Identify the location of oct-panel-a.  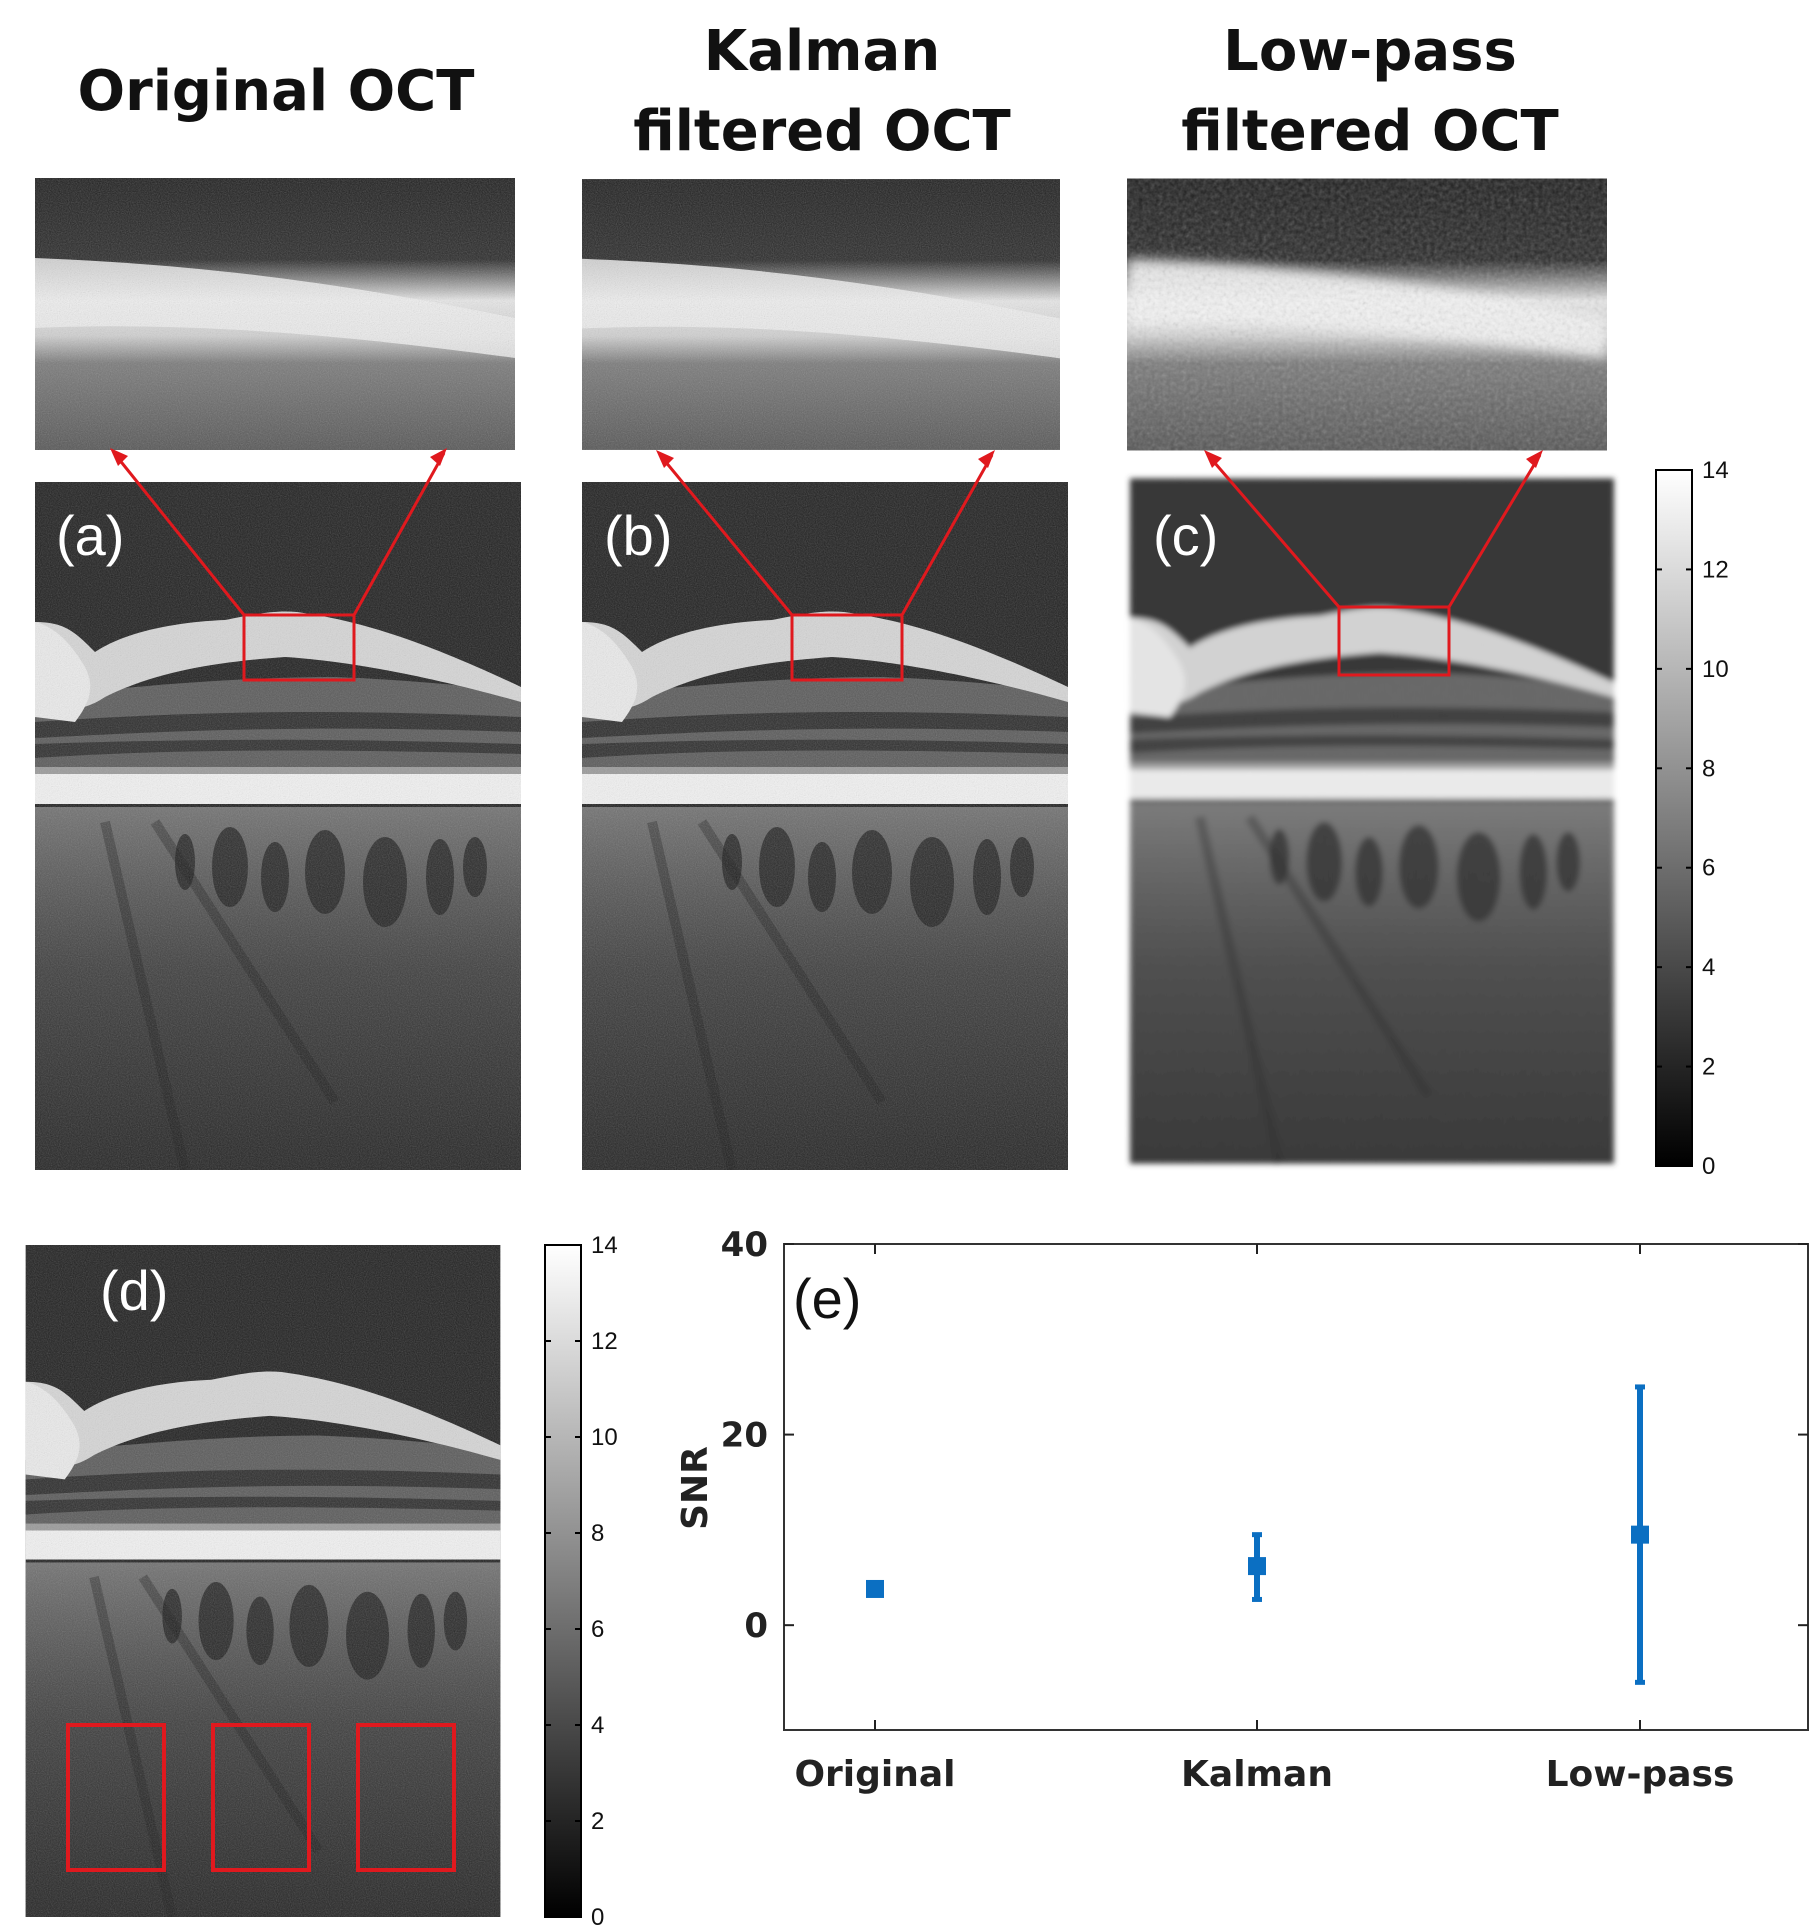
(278, 826).